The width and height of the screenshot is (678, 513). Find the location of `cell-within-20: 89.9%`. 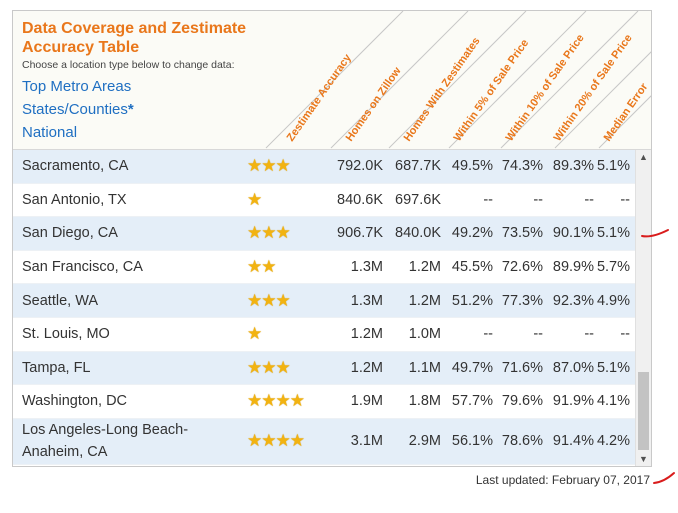

cell-within-20: 89.9% is located at coordinates (573, 267).